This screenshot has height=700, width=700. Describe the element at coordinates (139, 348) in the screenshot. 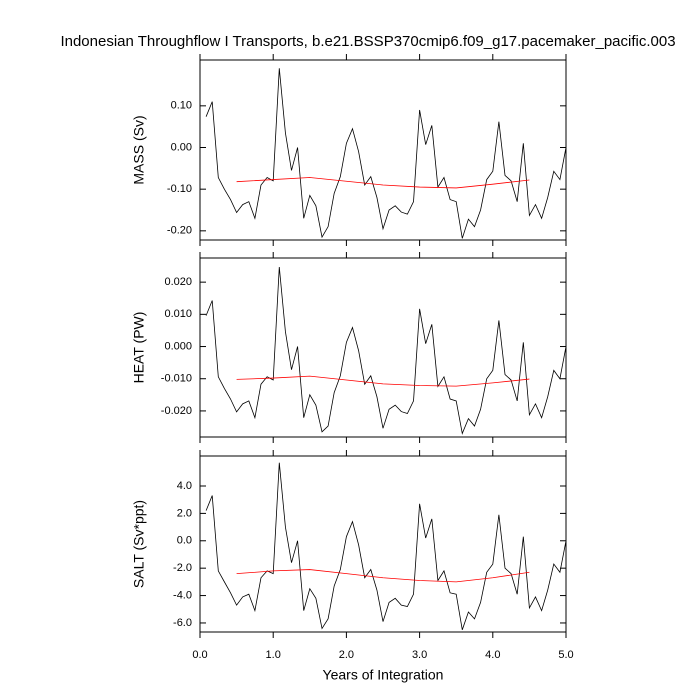

I see `y-axis-title: HEAT (PW)` at that location.